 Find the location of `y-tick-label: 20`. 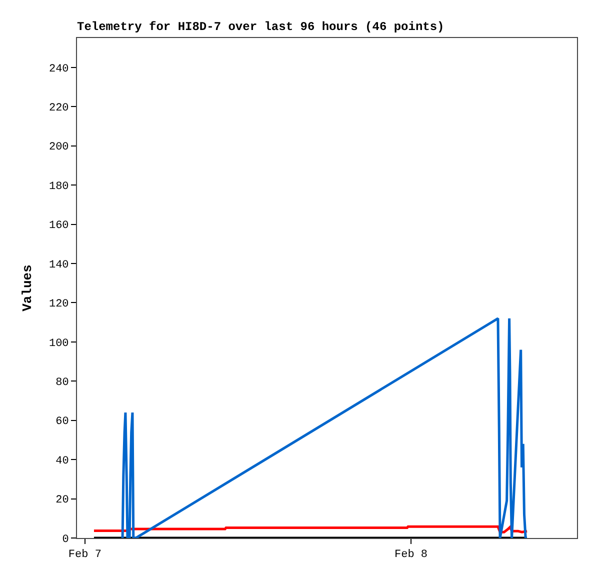

y-tick-label: 20 is located at coordinates (62, 500).